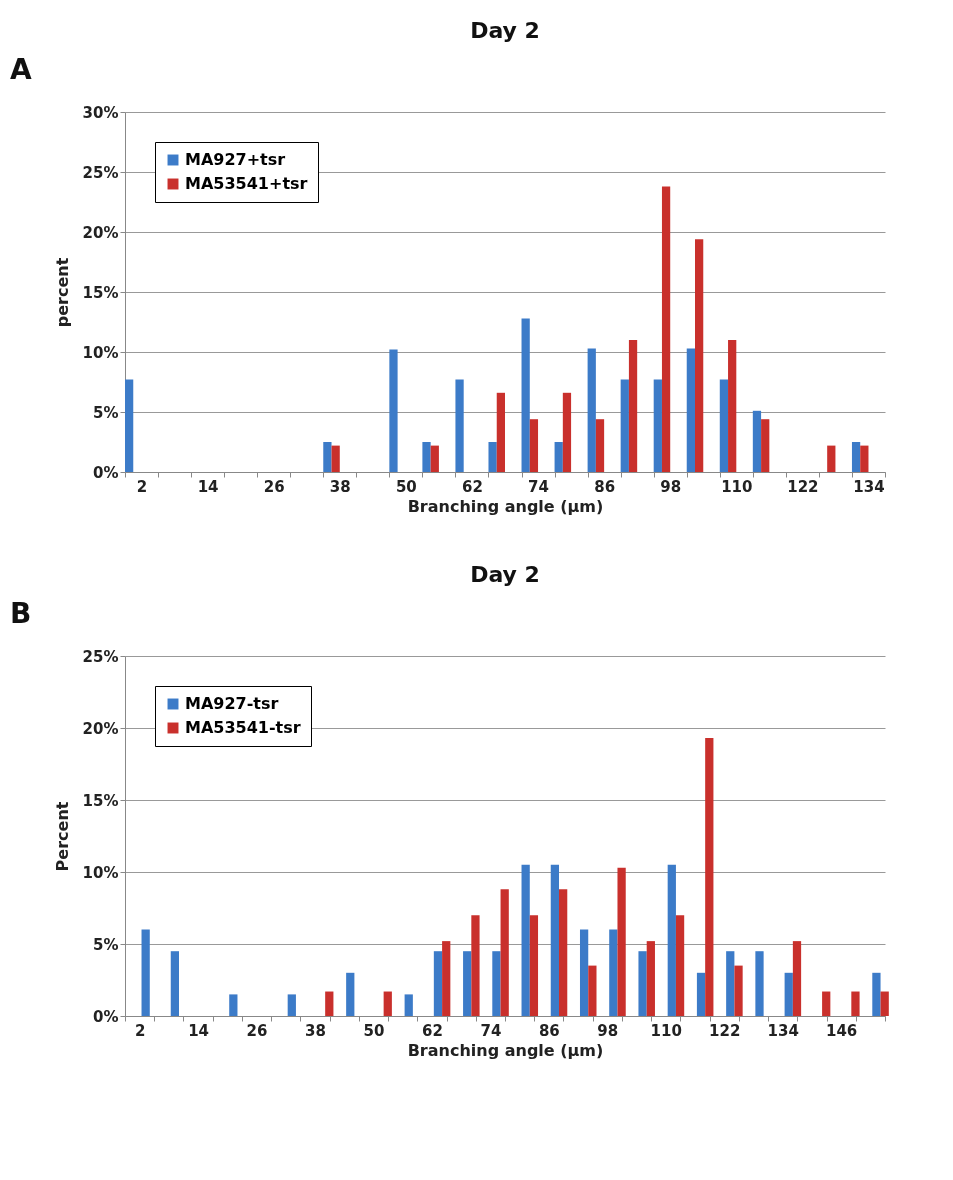  Describe the element at coordinates (62, 836) in the screenshot. I see `y-axis-title: Percent` at that location.